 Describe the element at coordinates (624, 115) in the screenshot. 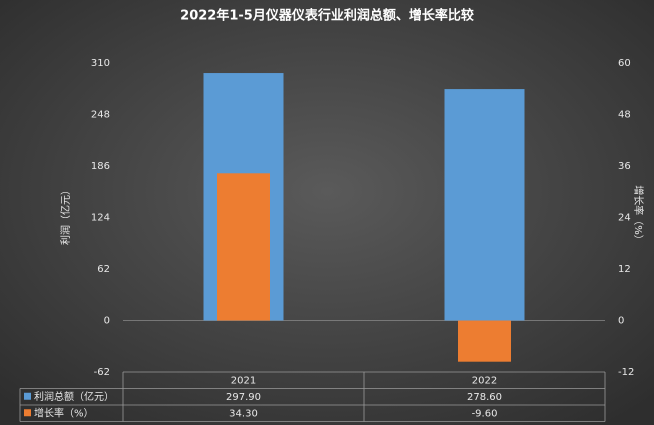

I see `y2-tick-label: 48` at that location.